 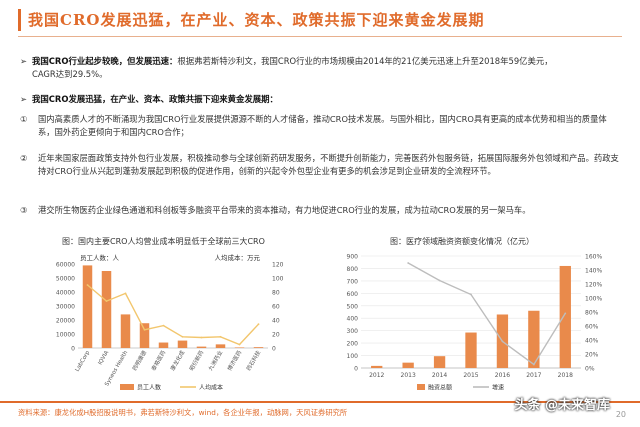 I want to click on y-left-tick-label: 300, so click(x=353, y=331).